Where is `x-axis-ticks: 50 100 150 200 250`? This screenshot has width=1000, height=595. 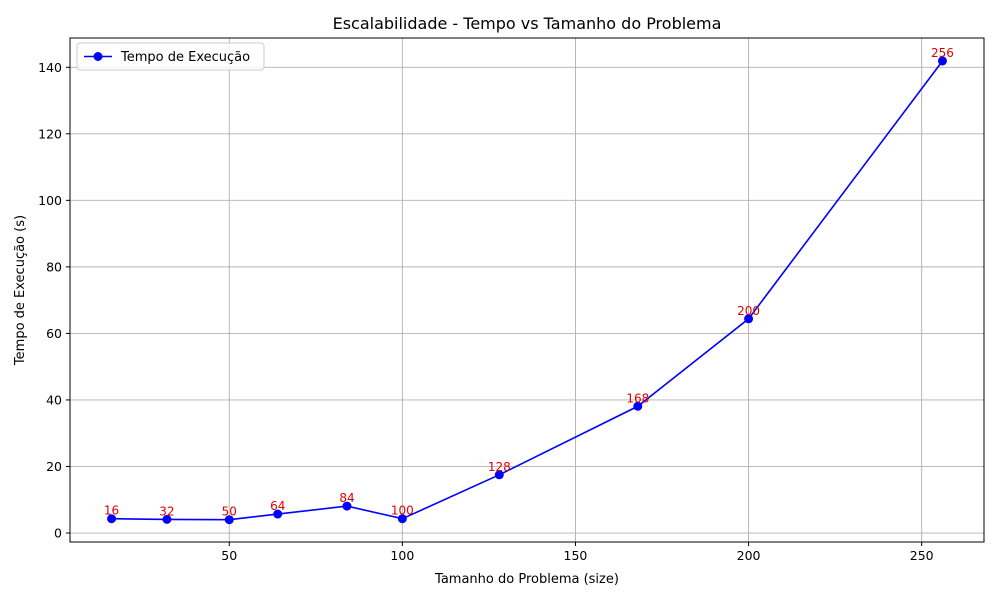
x-axis-ticks: 50 100 150 200 250 is located at coordinates (577, 552).